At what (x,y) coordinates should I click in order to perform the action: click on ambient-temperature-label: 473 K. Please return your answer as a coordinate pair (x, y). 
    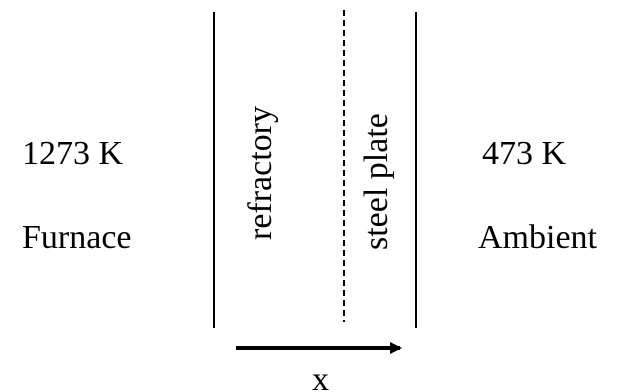
    Looking at the image, I should click on (524, 153).